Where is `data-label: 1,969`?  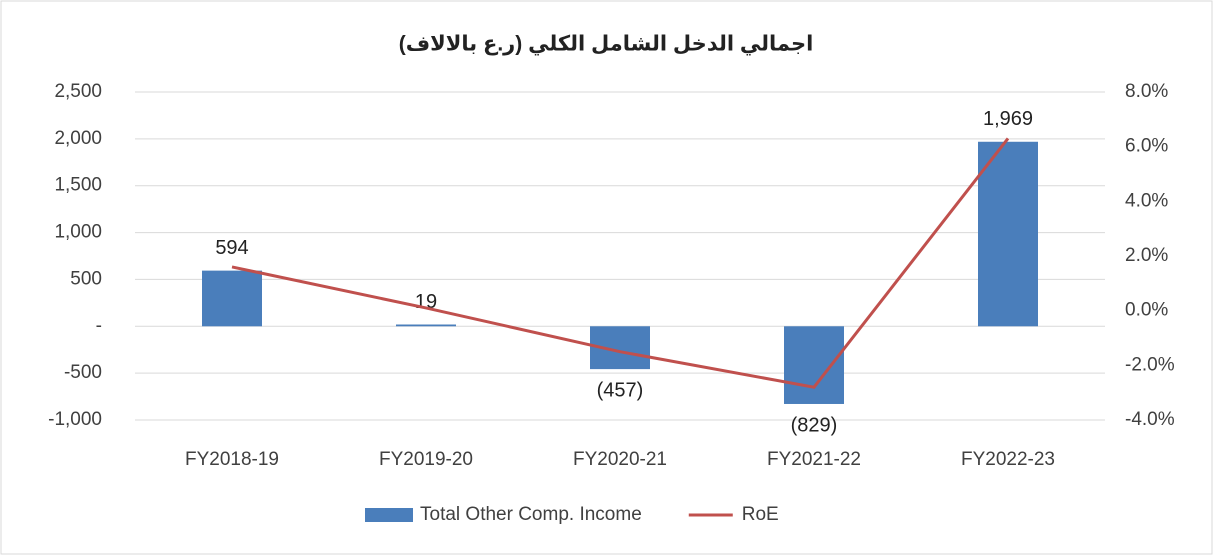 data-label: 1,969 is located at coordinates (1008, 119).